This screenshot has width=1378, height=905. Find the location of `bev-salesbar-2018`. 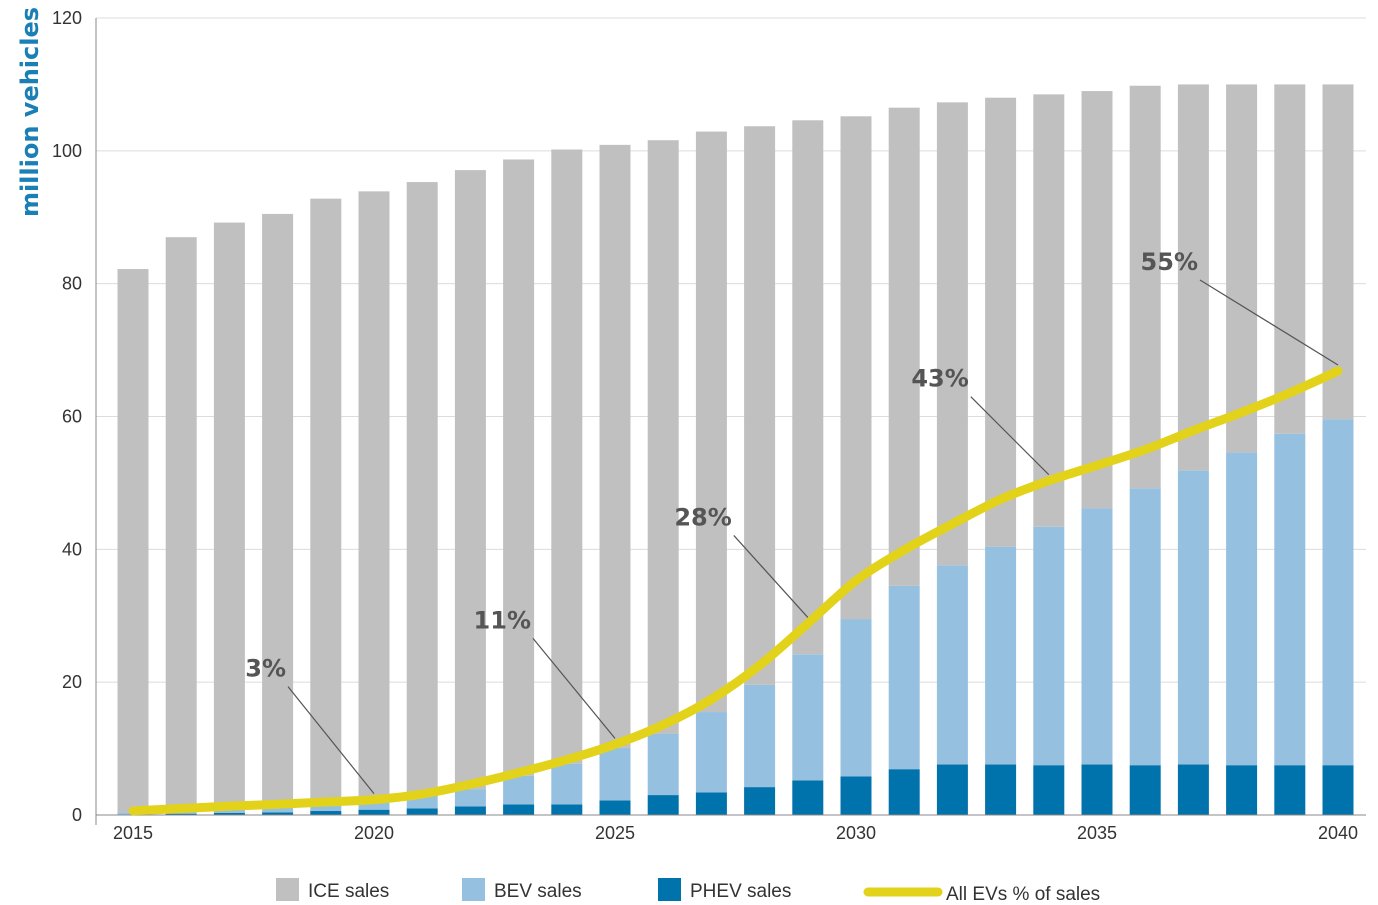

bev-salesbar-2018 is located at coordinates (278, 810).